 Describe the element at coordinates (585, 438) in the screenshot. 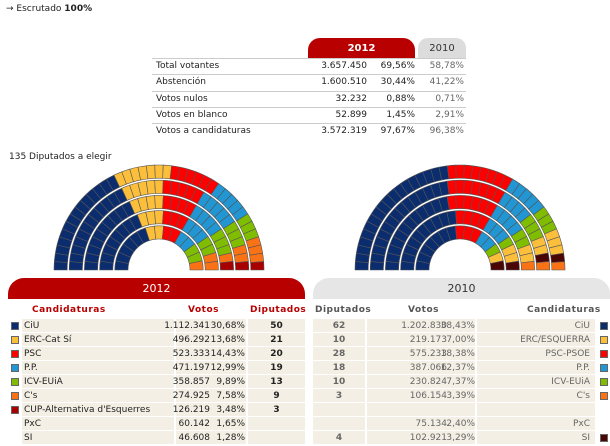

I see `party-name: SI` at that location.